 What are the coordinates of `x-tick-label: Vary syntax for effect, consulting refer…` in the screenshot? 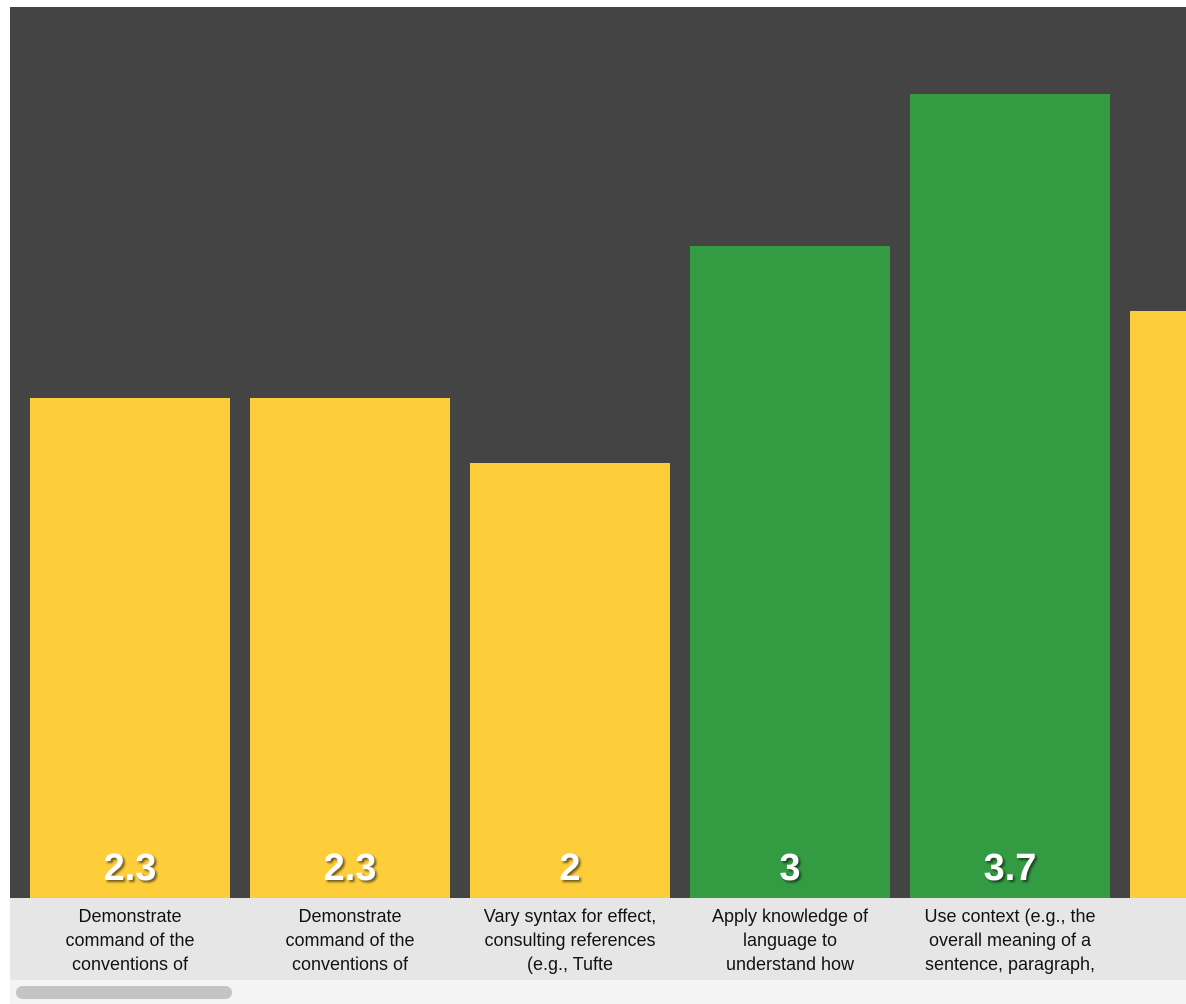 It's located at (570, 940).